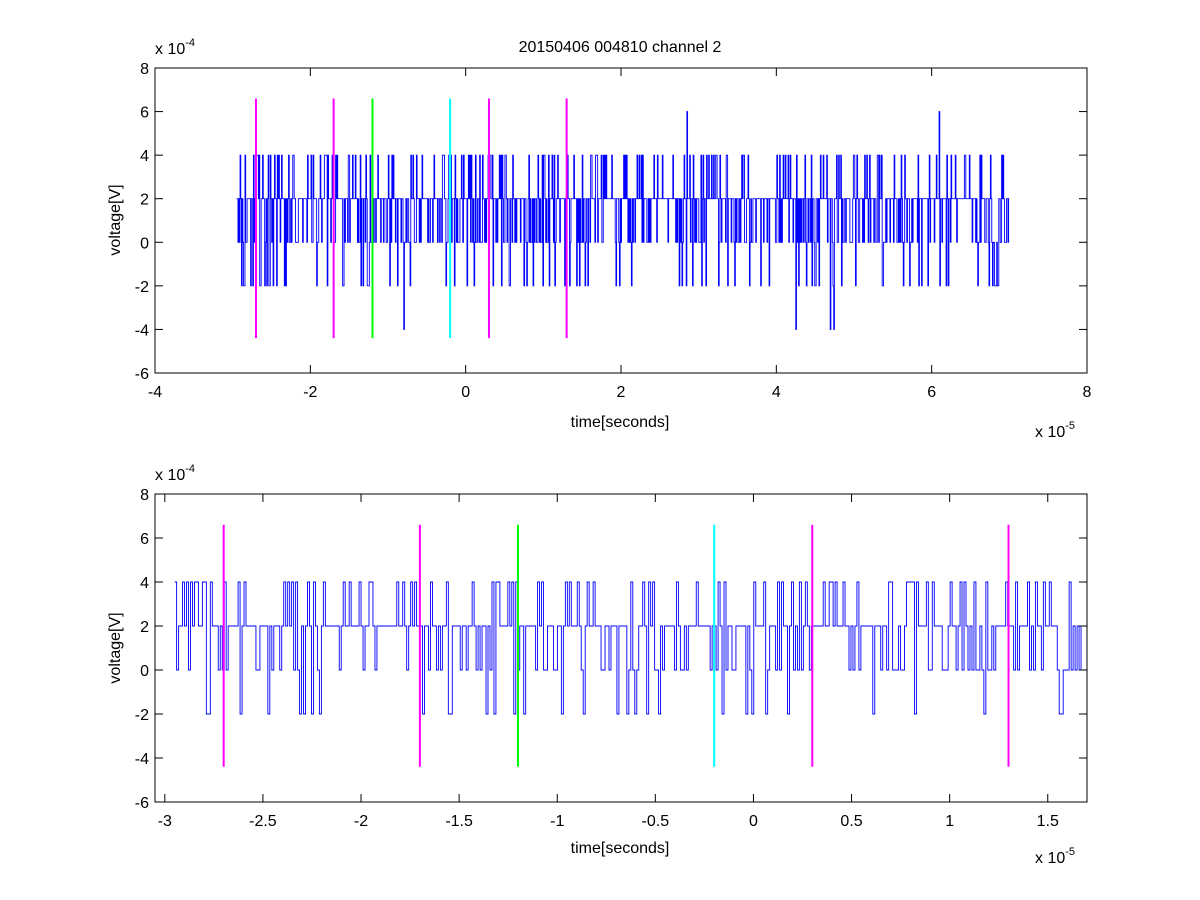 The image size is (1200, 900). I want to click on top-y-exponent: -4, so click(190, 43).